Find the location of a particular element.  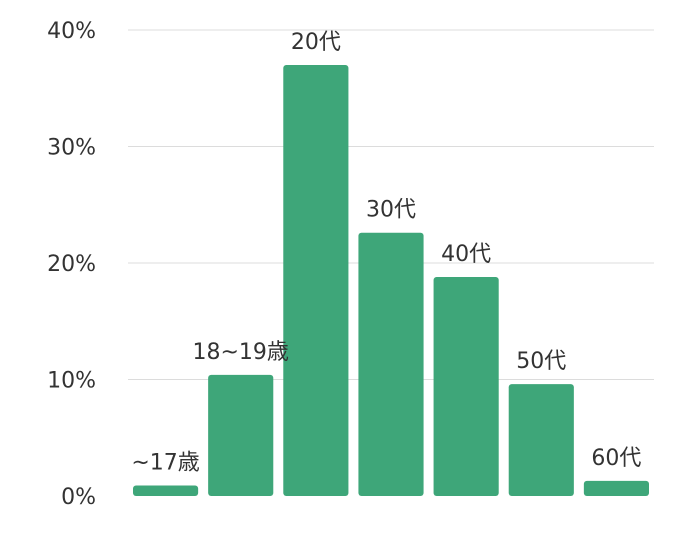

y-tick-label: 30% is located at coordinates (71, 148).